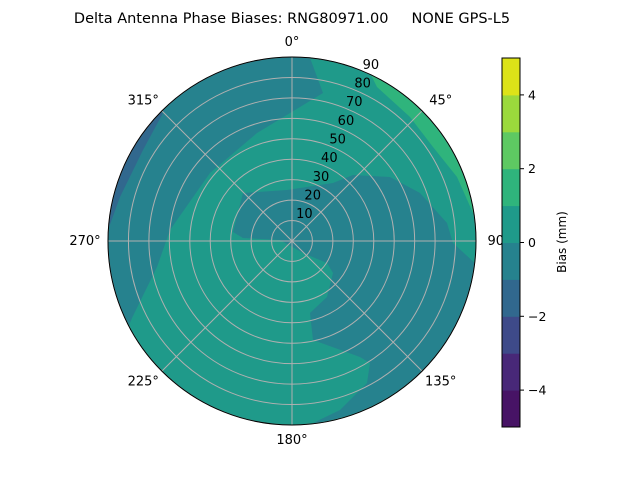  I want to click on colorbar-label: Bias (mm), so click(562, 242).